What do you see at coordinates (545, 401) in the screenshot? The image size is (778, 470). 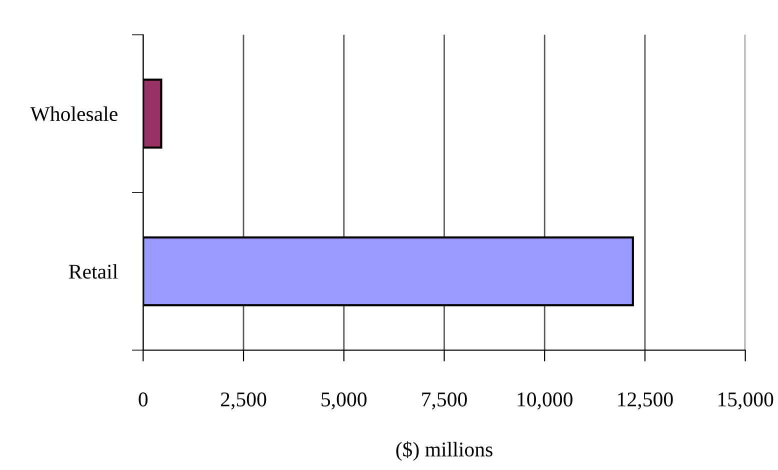 I see `x-tick-label: 10,000` at bounding box center [545, 401].